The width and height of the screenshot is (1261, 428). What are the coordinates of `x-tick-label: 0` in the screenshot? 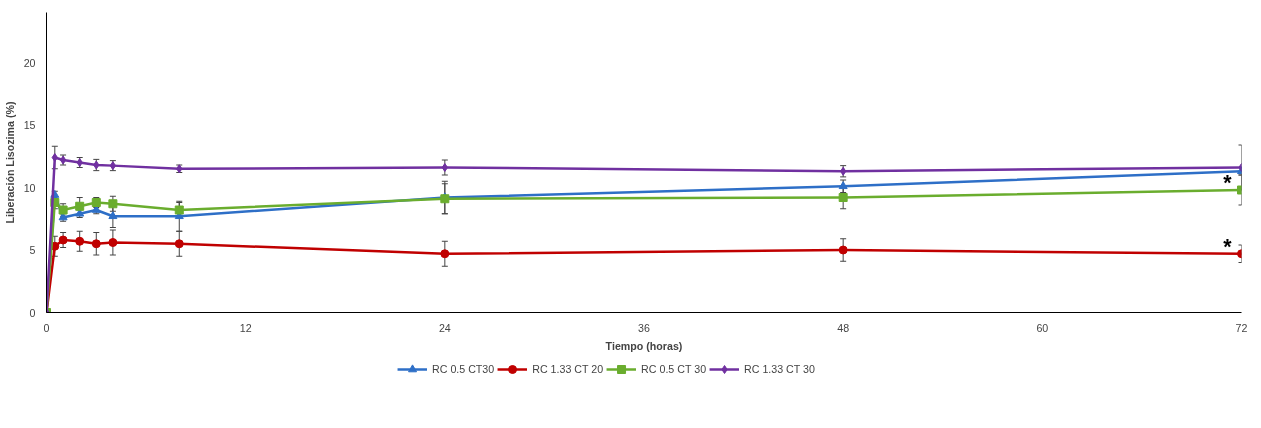 It's located at (46, 327).